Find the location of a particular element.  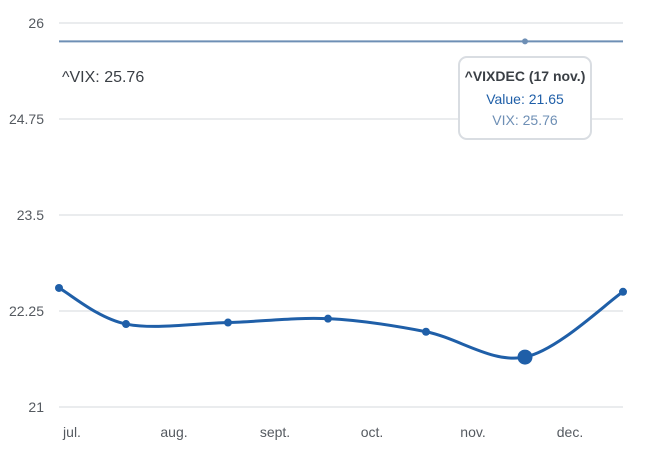

vix-reference-label: ^VIX: 25.76 is located at coordinates (103, 77).